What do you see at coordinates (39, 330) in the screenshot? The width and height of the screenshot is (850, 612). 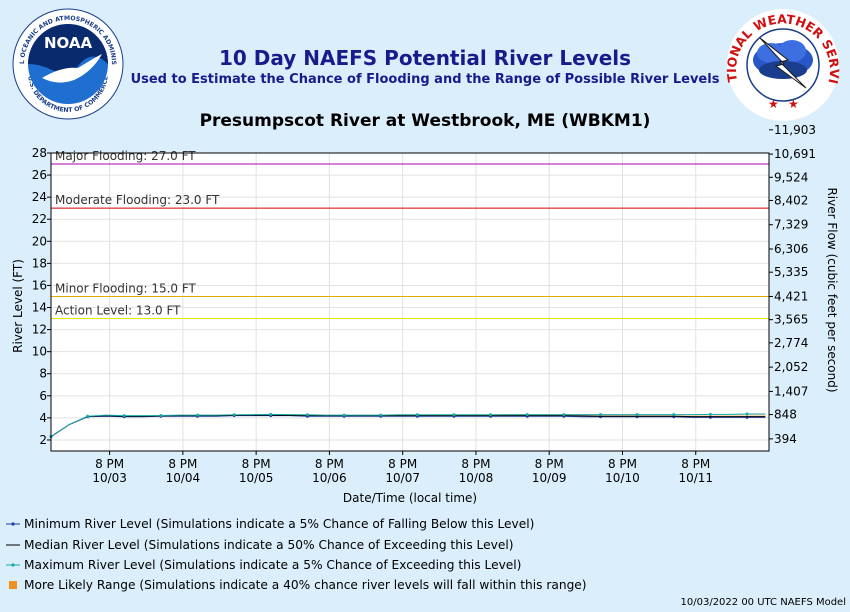 I see `y-tick-label: 12` at bounding box center [39, 330].